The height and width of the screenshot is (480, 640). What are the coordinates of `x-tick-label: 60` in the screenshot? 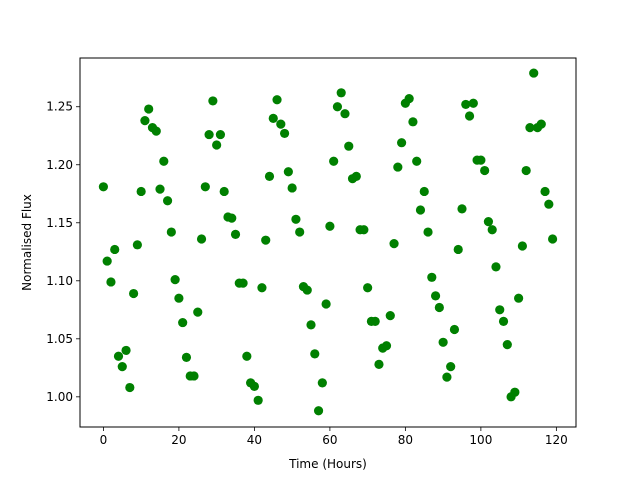 It's located at (329, 440).